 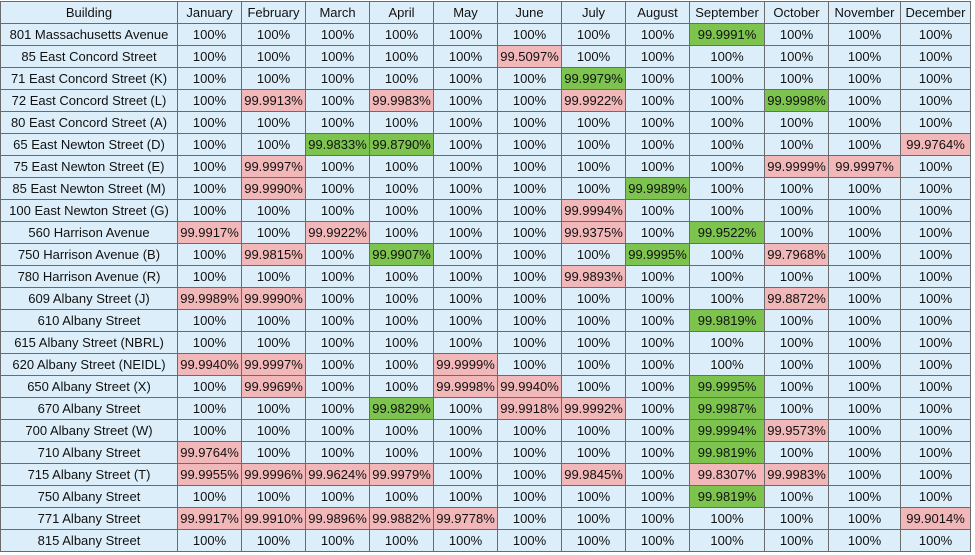 I want to click on uptime-cell: 99.5097%, so click(x=529, y=56).